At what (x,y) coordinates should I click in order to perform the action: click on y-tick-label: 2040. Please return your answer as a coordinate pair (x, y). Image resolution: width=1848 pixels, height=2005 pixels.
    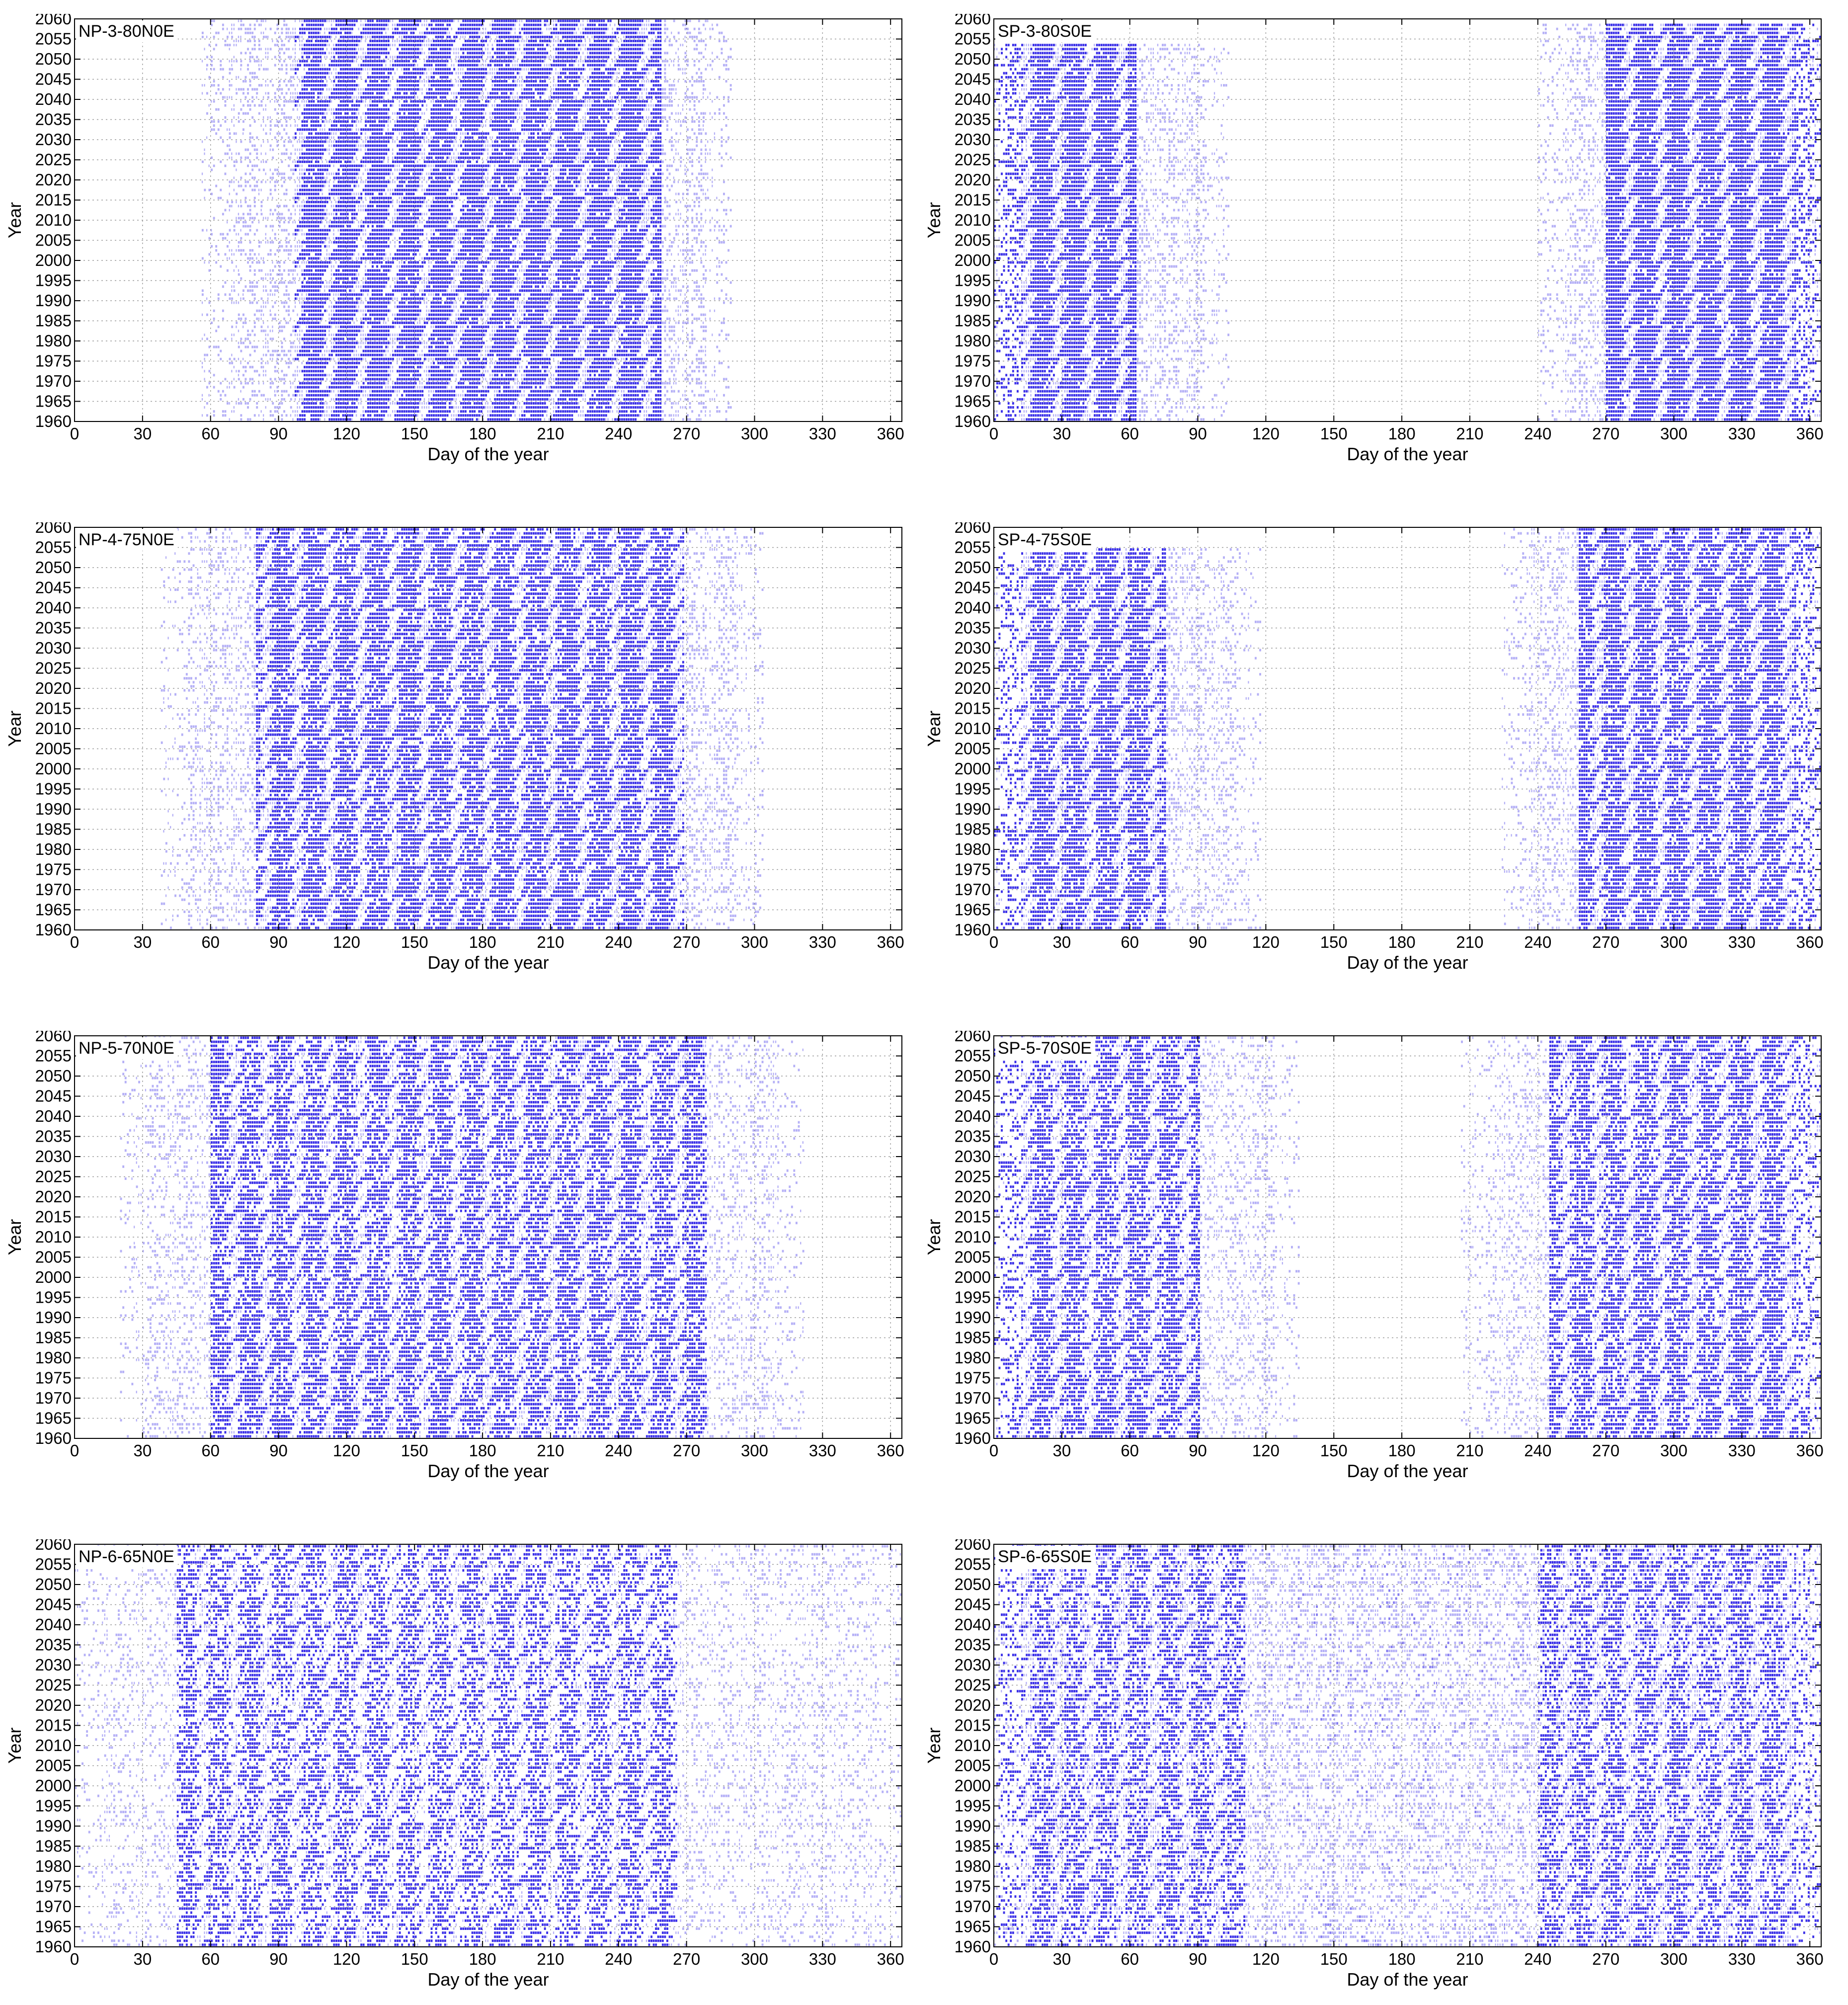
    Looking at the image, I should click on (973, 607).